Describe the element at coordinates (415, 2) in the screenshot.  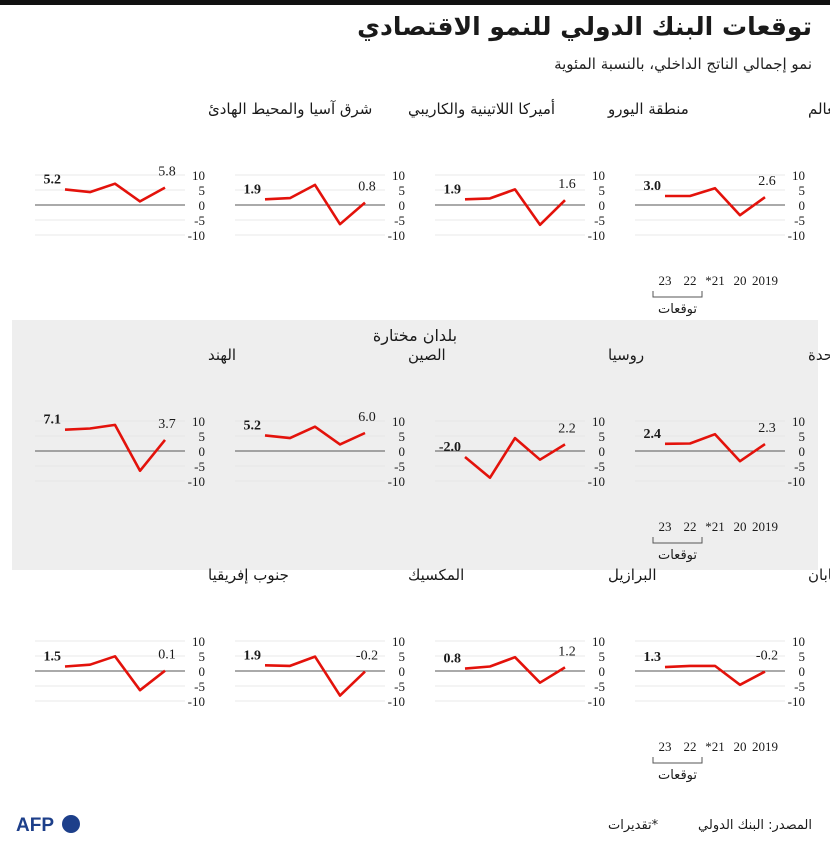
I see `top-rule` at that location.